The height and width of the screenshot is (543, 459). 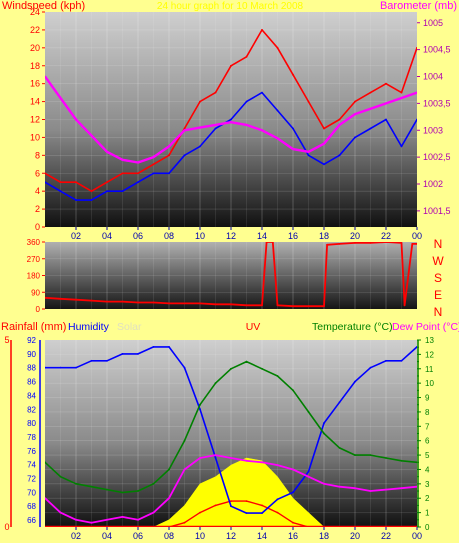 I want to click on barometer-tick-label: 1003, so click(x=433, y=130).